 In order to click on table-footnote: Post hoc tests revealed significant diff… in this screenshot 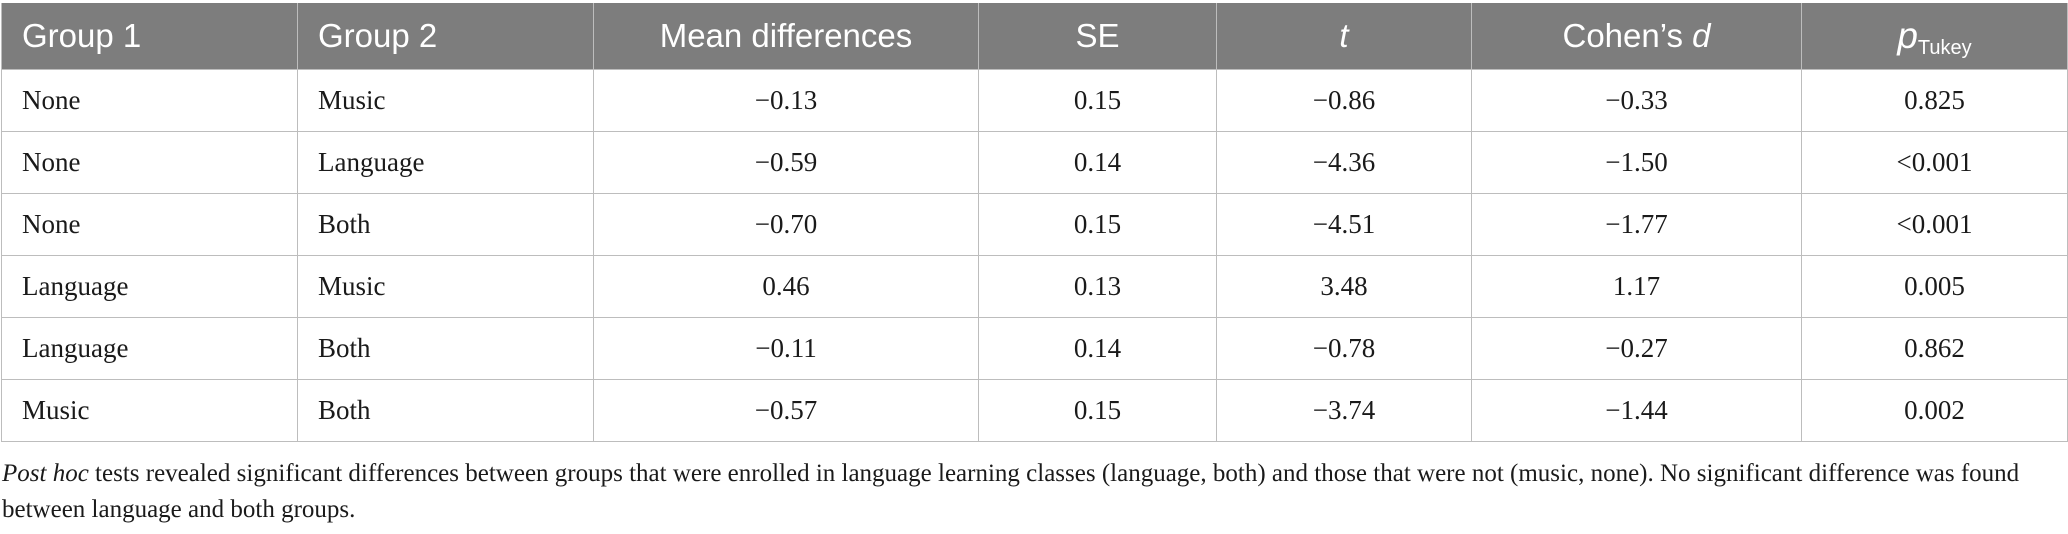, I will do `click(1032, 492)`.